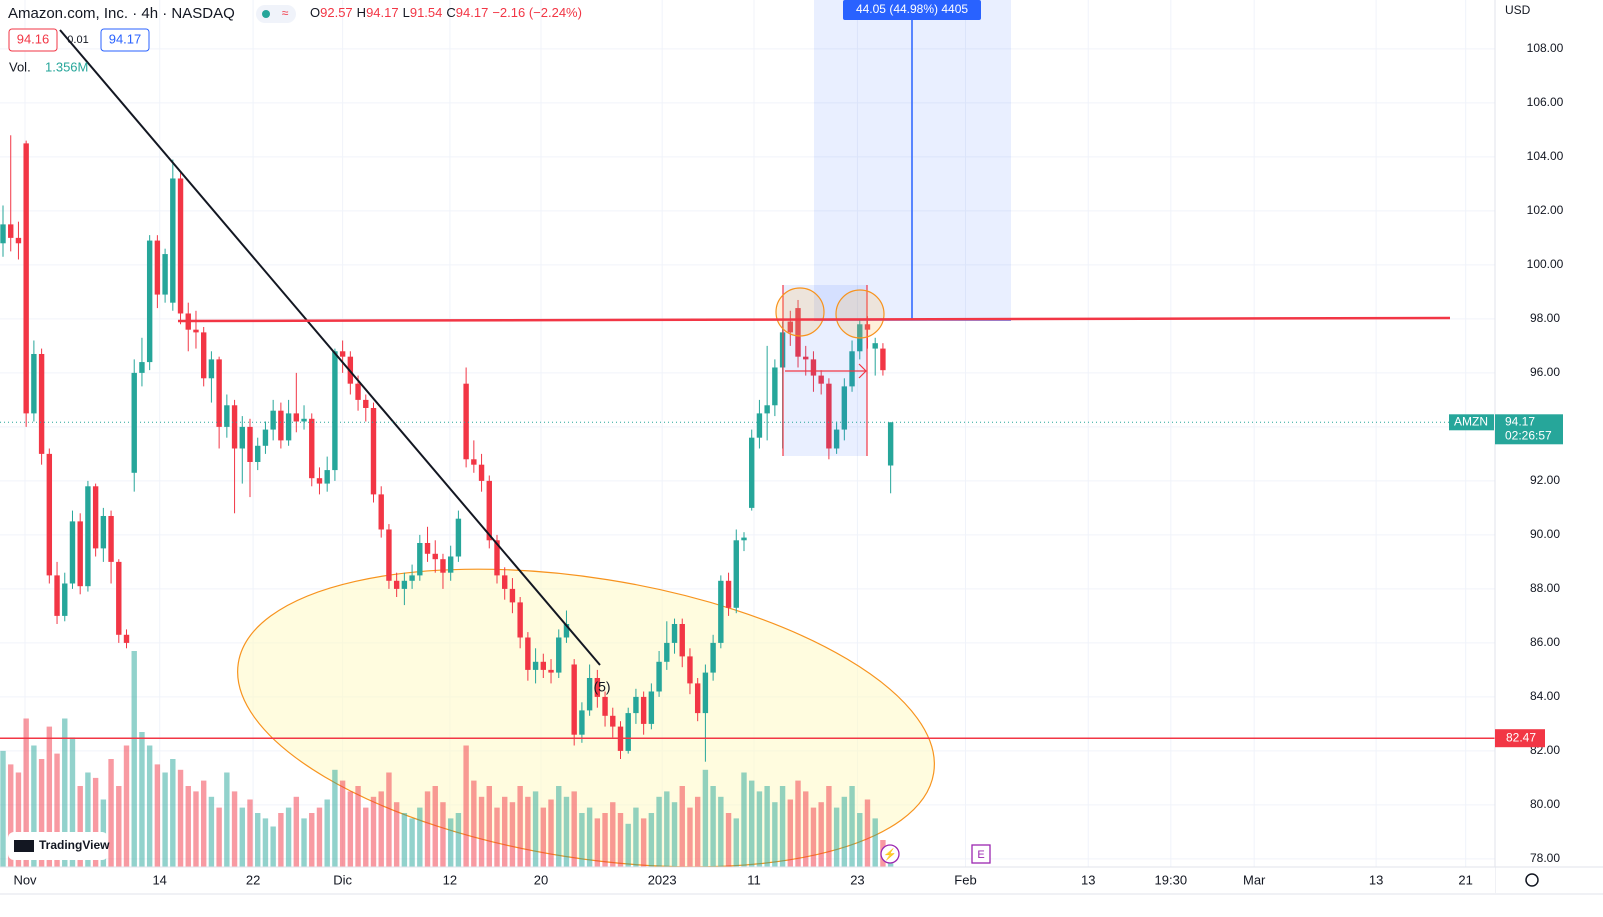 This screenshot has width=1603, height=917. Describe the element at coordinates (890, 854) in the screenshot. I see `dividend-icon` at that location.